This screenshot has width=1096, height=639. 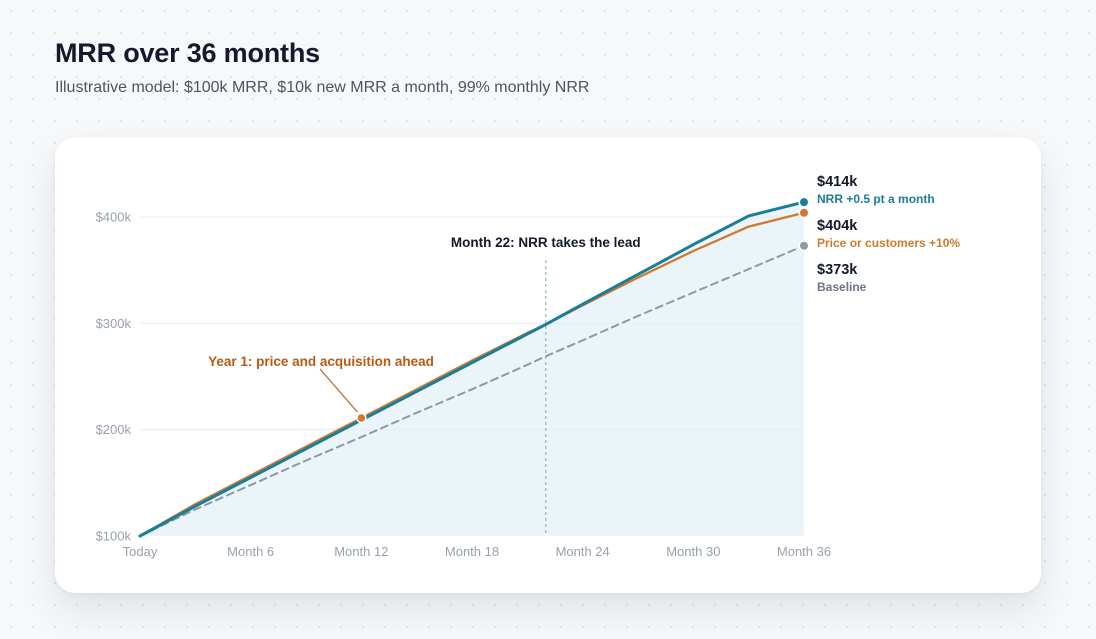 What do you see at coordinates (804, 202) in the screenshot?
I see `end-point-nrr` at bounding box center [804, 202].